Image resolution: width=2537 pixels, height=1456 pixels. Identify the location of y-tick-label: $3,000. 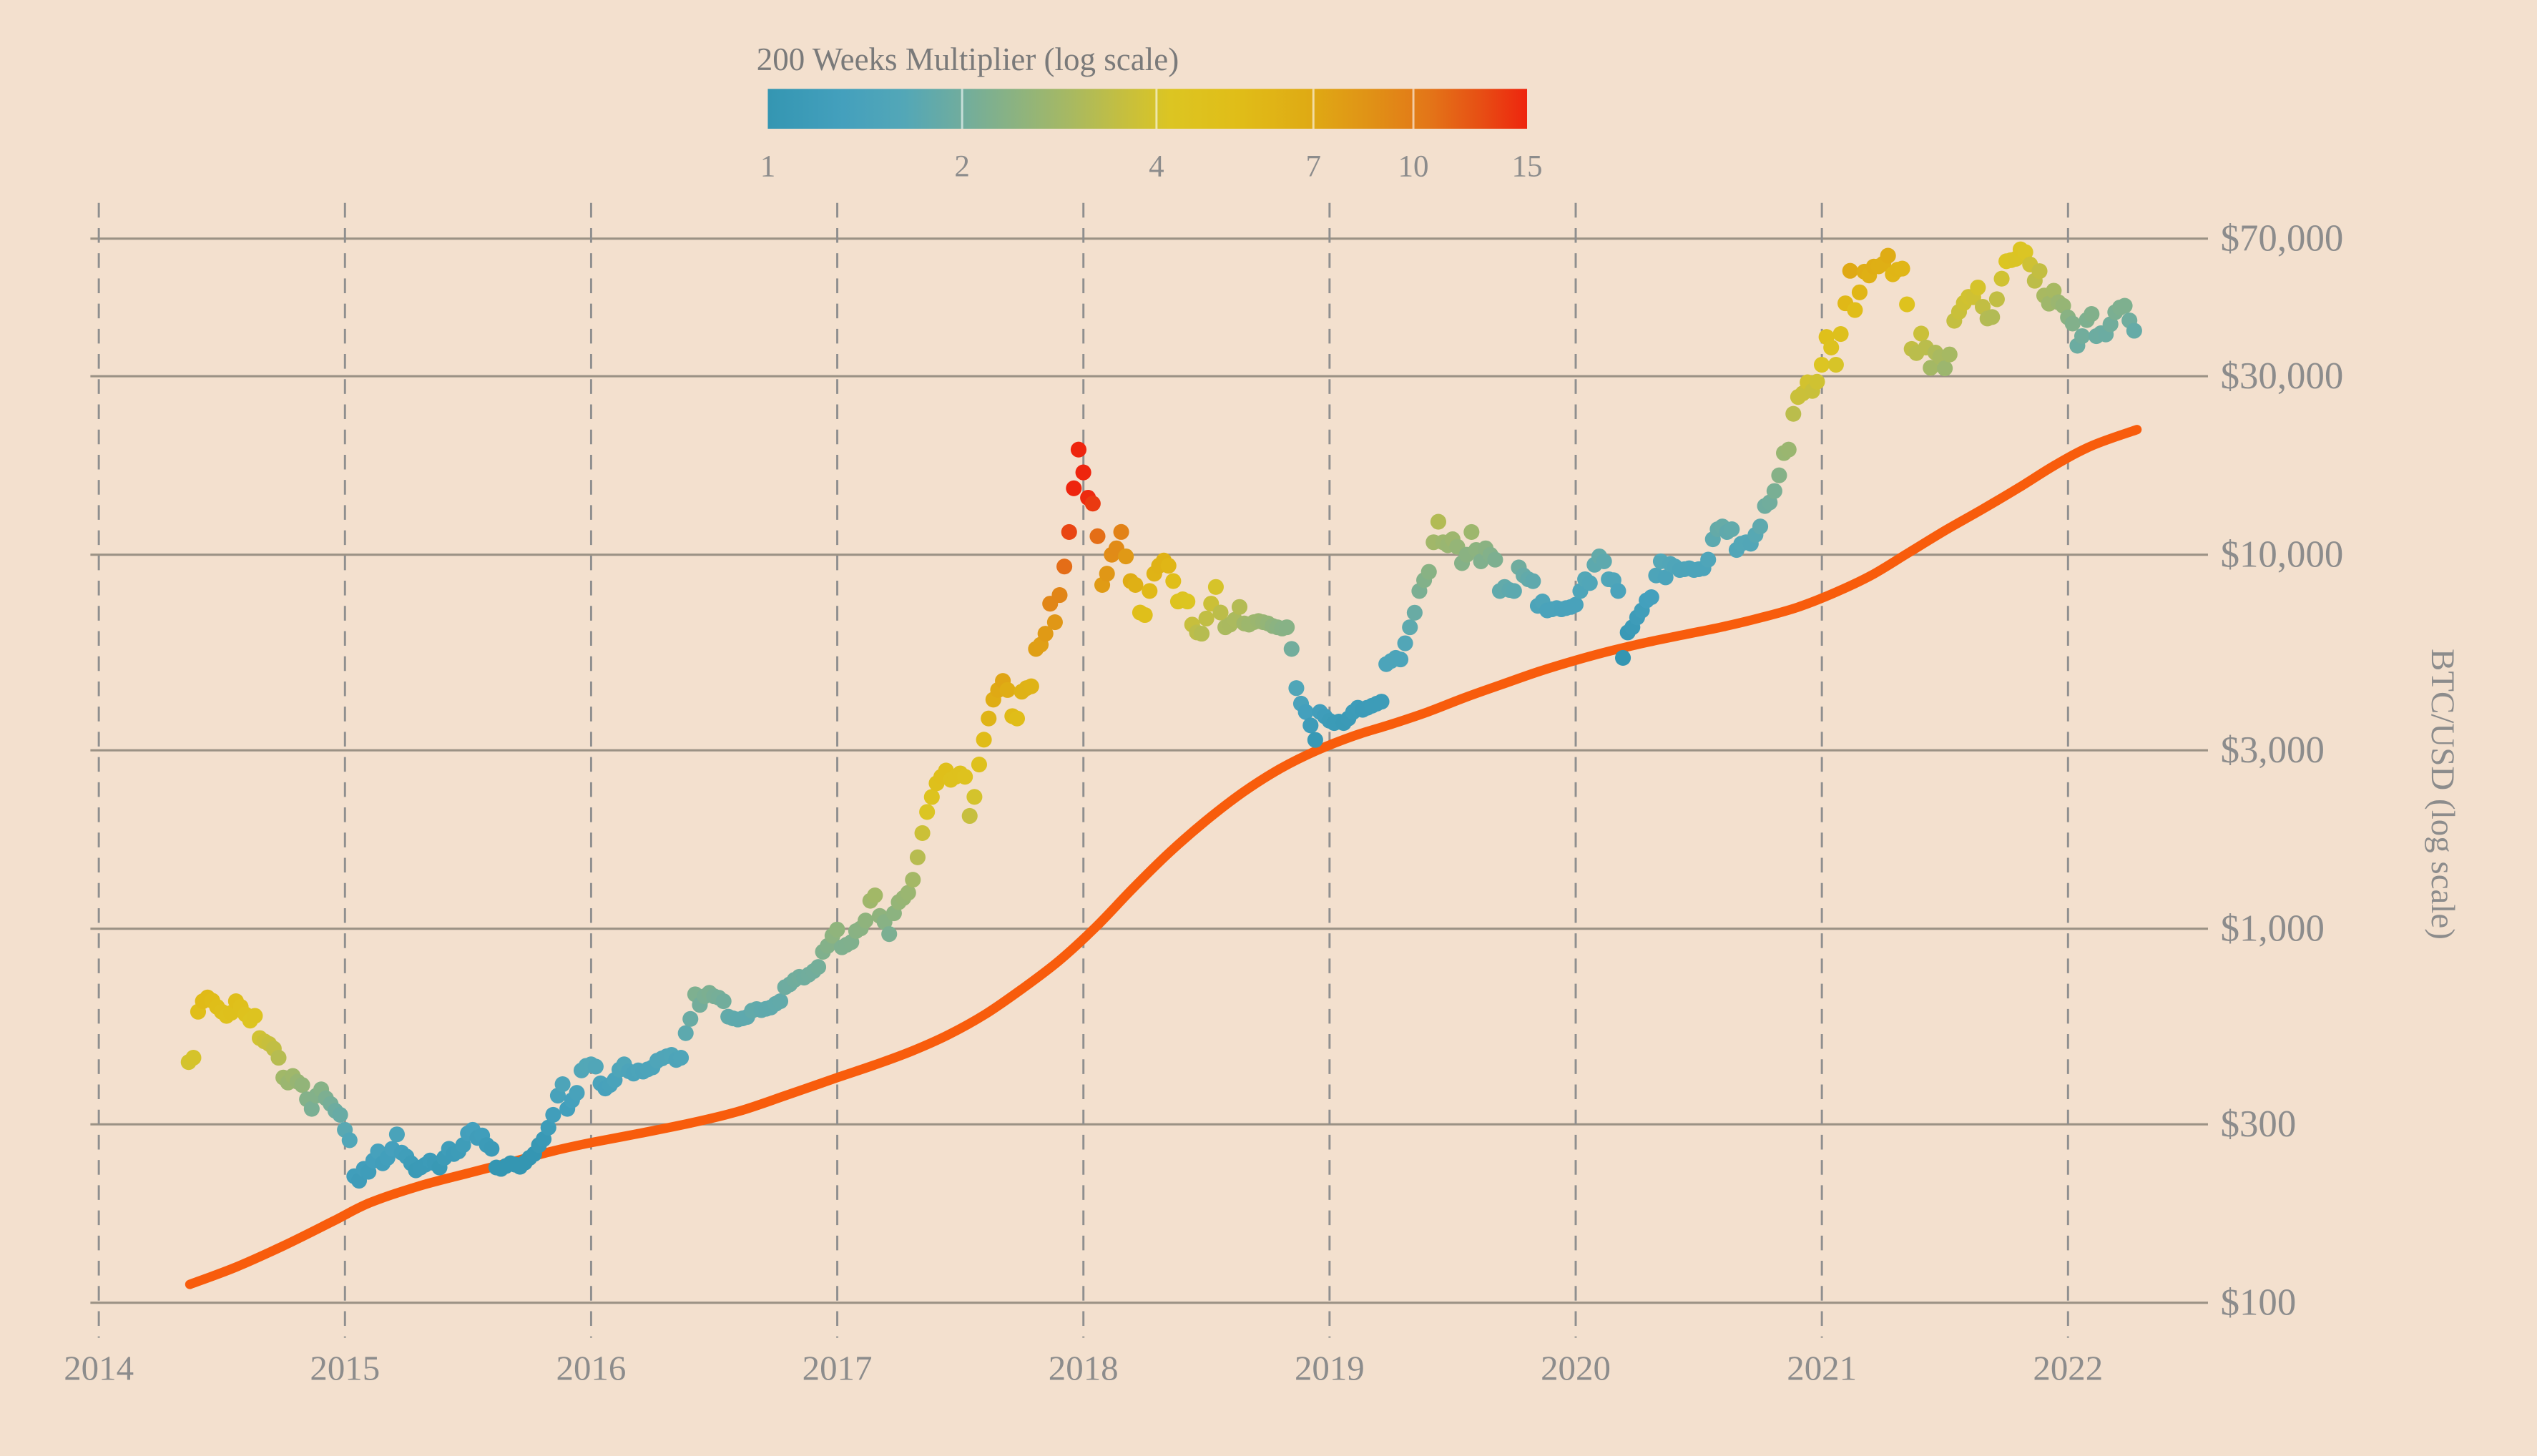
(2273, 750).